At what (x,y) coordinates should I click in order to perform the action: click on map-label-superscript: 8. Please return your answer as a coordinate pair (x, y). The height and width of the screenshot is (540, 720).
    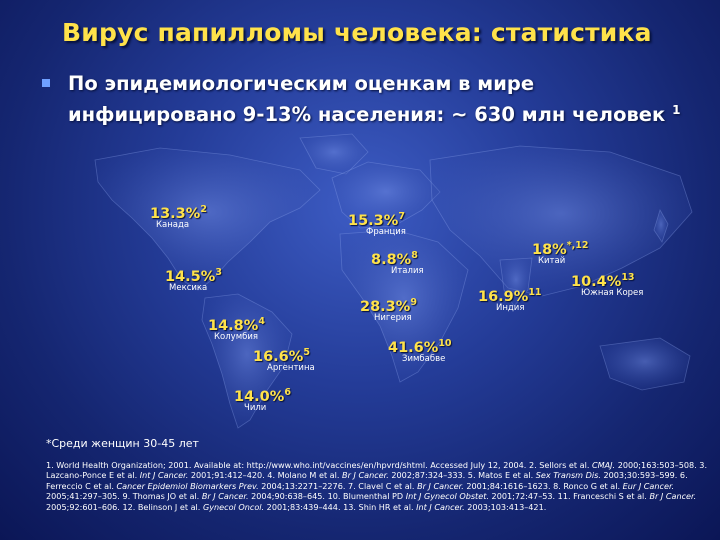
    Looking at the image, I should click on (414, 255).